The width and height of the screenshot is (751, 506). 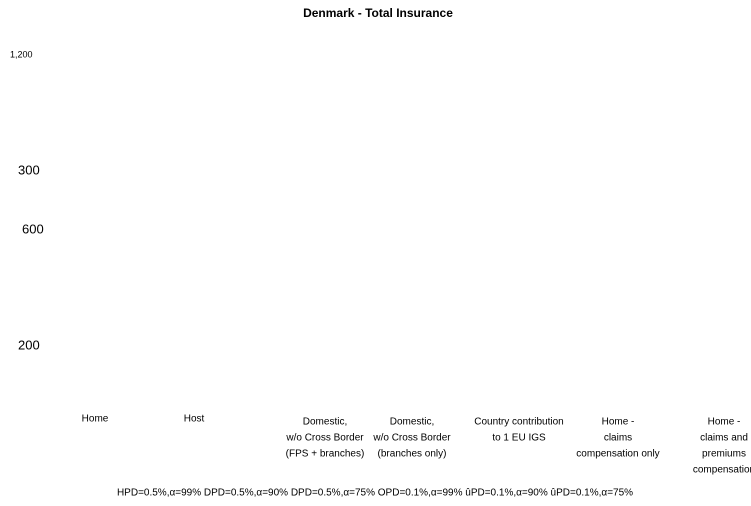 I want to click on category-label: claims, so click(x=618, y=438).